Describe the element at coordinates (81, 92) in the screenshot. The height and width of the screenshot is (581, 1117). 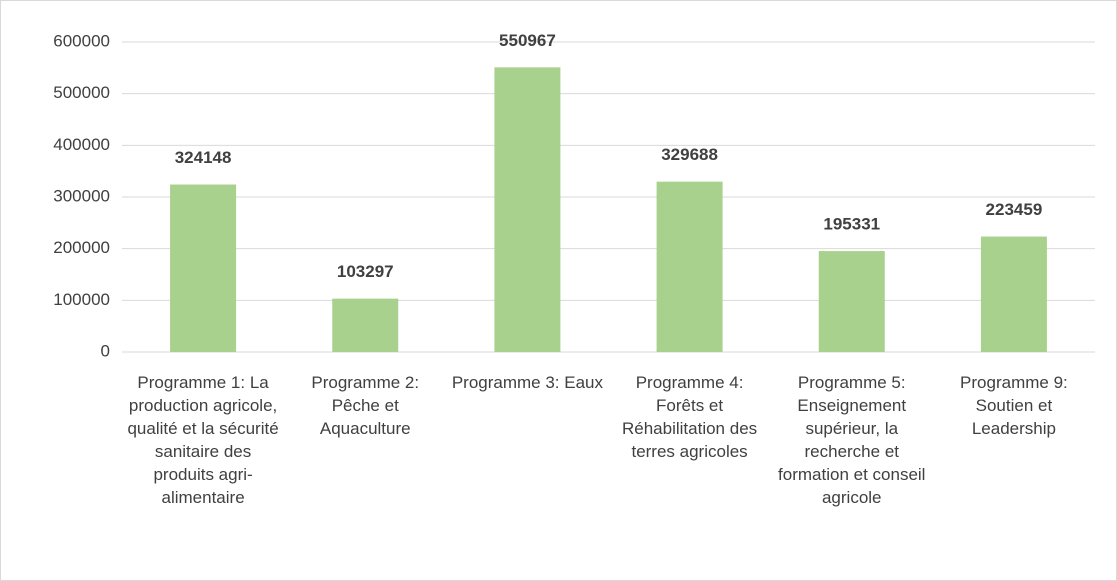
I see `y-tick-label: 500000` at that location.